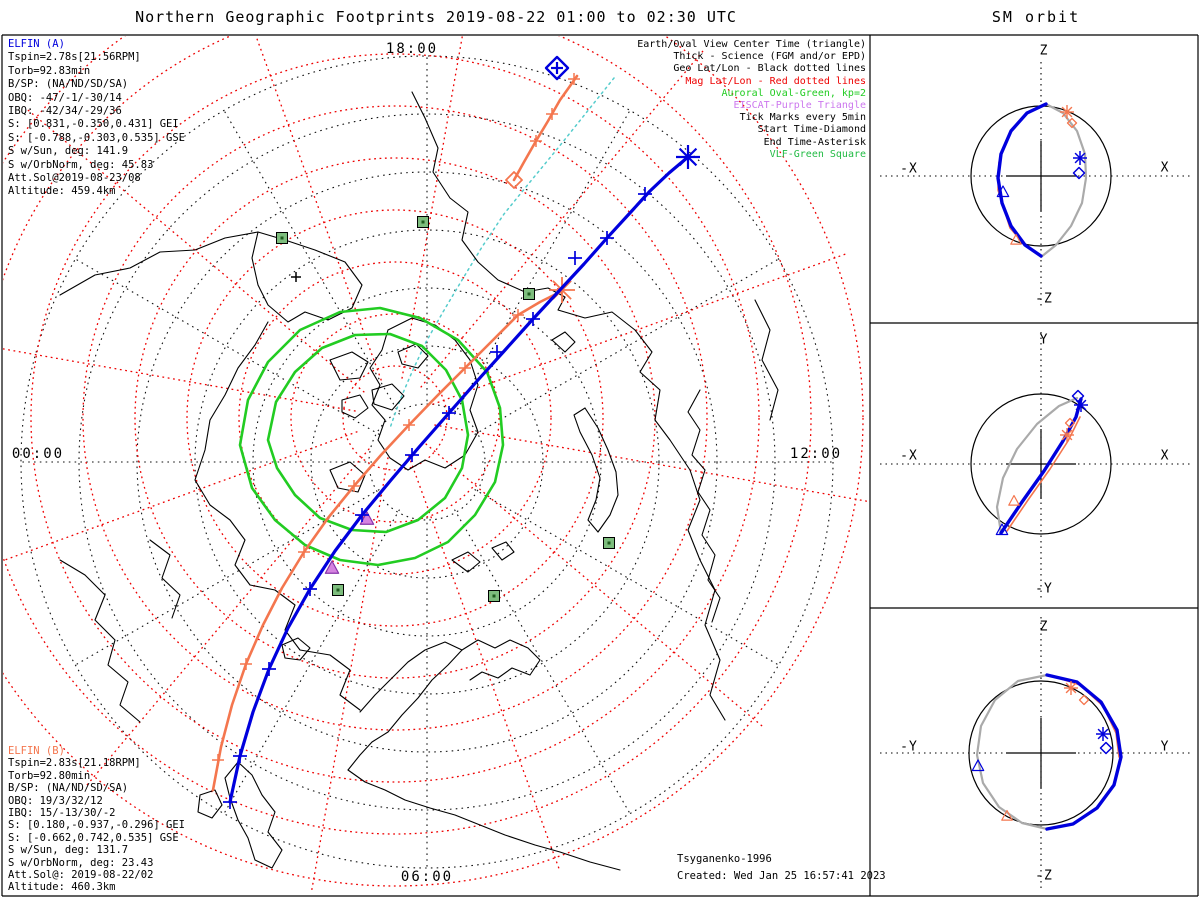 Image resolution: width=1200 pixels, height=900 pixels. I want to click on auroral-oval-outer, so click(371, 436).